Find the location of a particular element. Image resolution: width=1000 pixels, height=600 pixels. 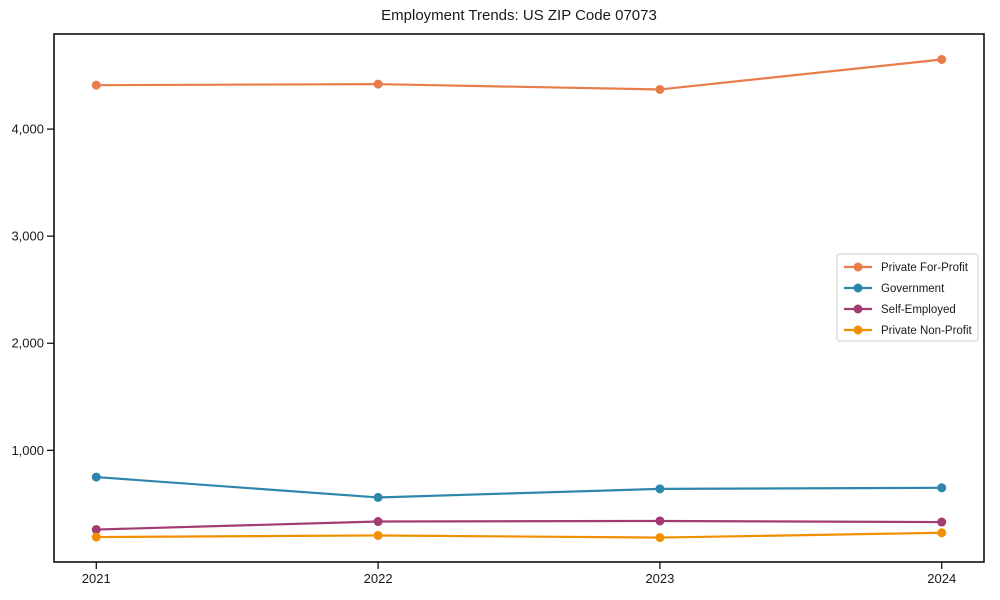

y-tick-label: 1,000 is located at coordinates (27, 450).